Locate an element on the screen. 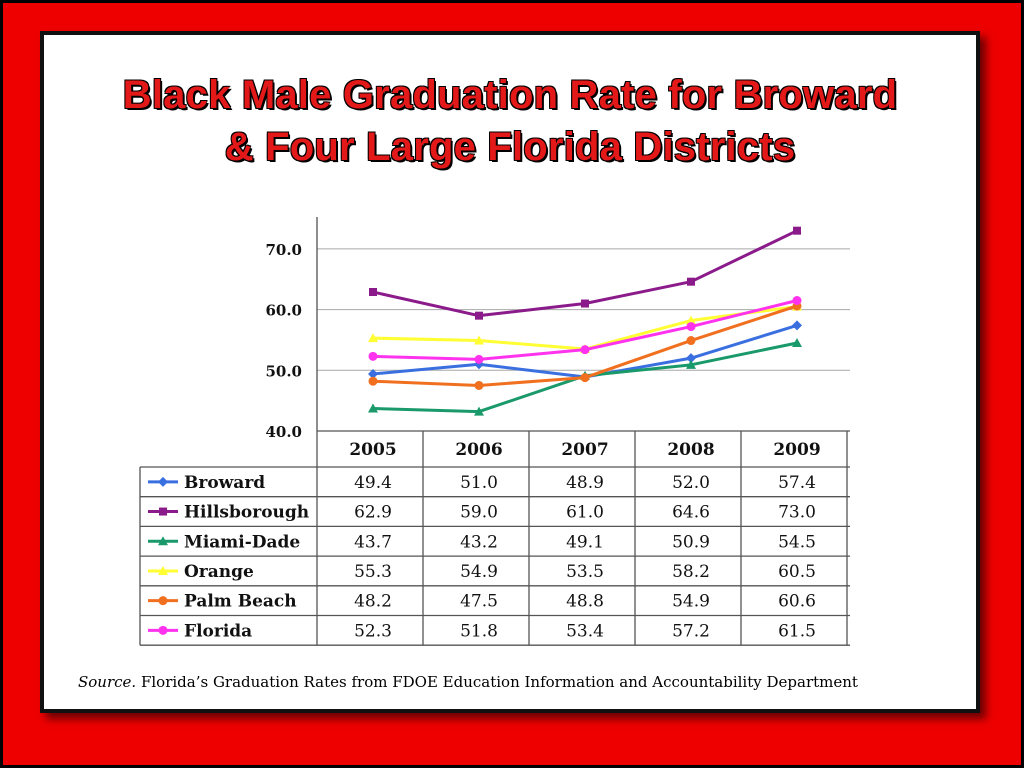 The width and height of the screenshot is (1024, 768). data-label: 54.5 is located at coordinates (797, 542).